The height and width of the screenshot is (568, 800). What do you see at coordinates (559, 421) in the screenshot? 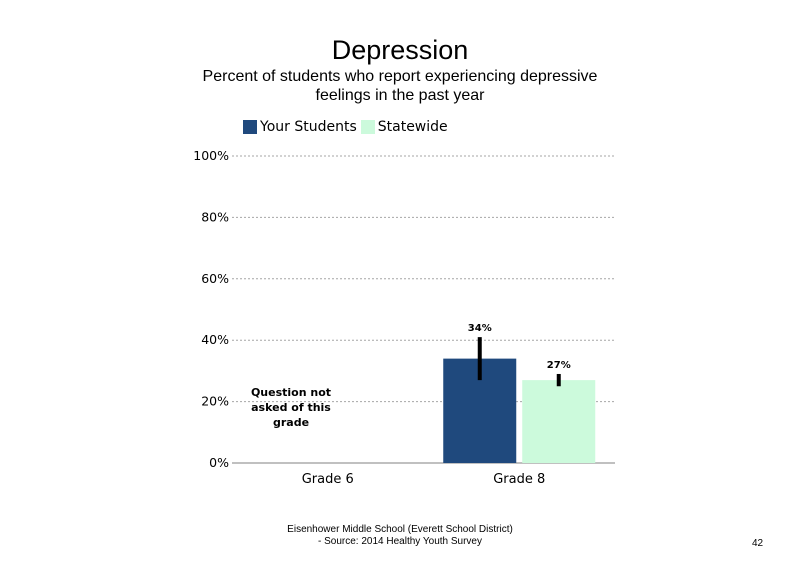
I see `bar` at bounding box center [559, 421].